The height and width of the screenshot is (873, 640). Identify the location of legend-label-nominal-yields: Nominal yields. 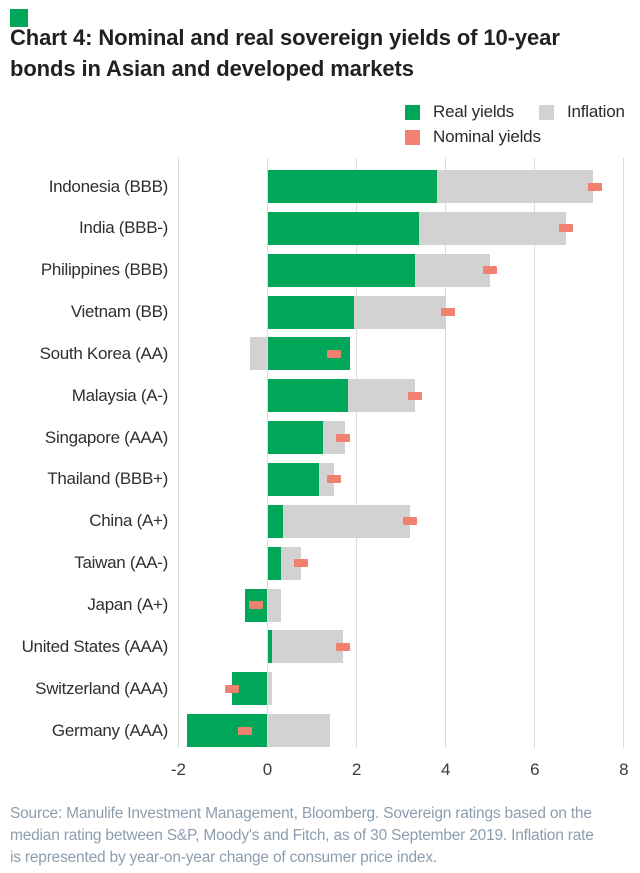
(487, 136).